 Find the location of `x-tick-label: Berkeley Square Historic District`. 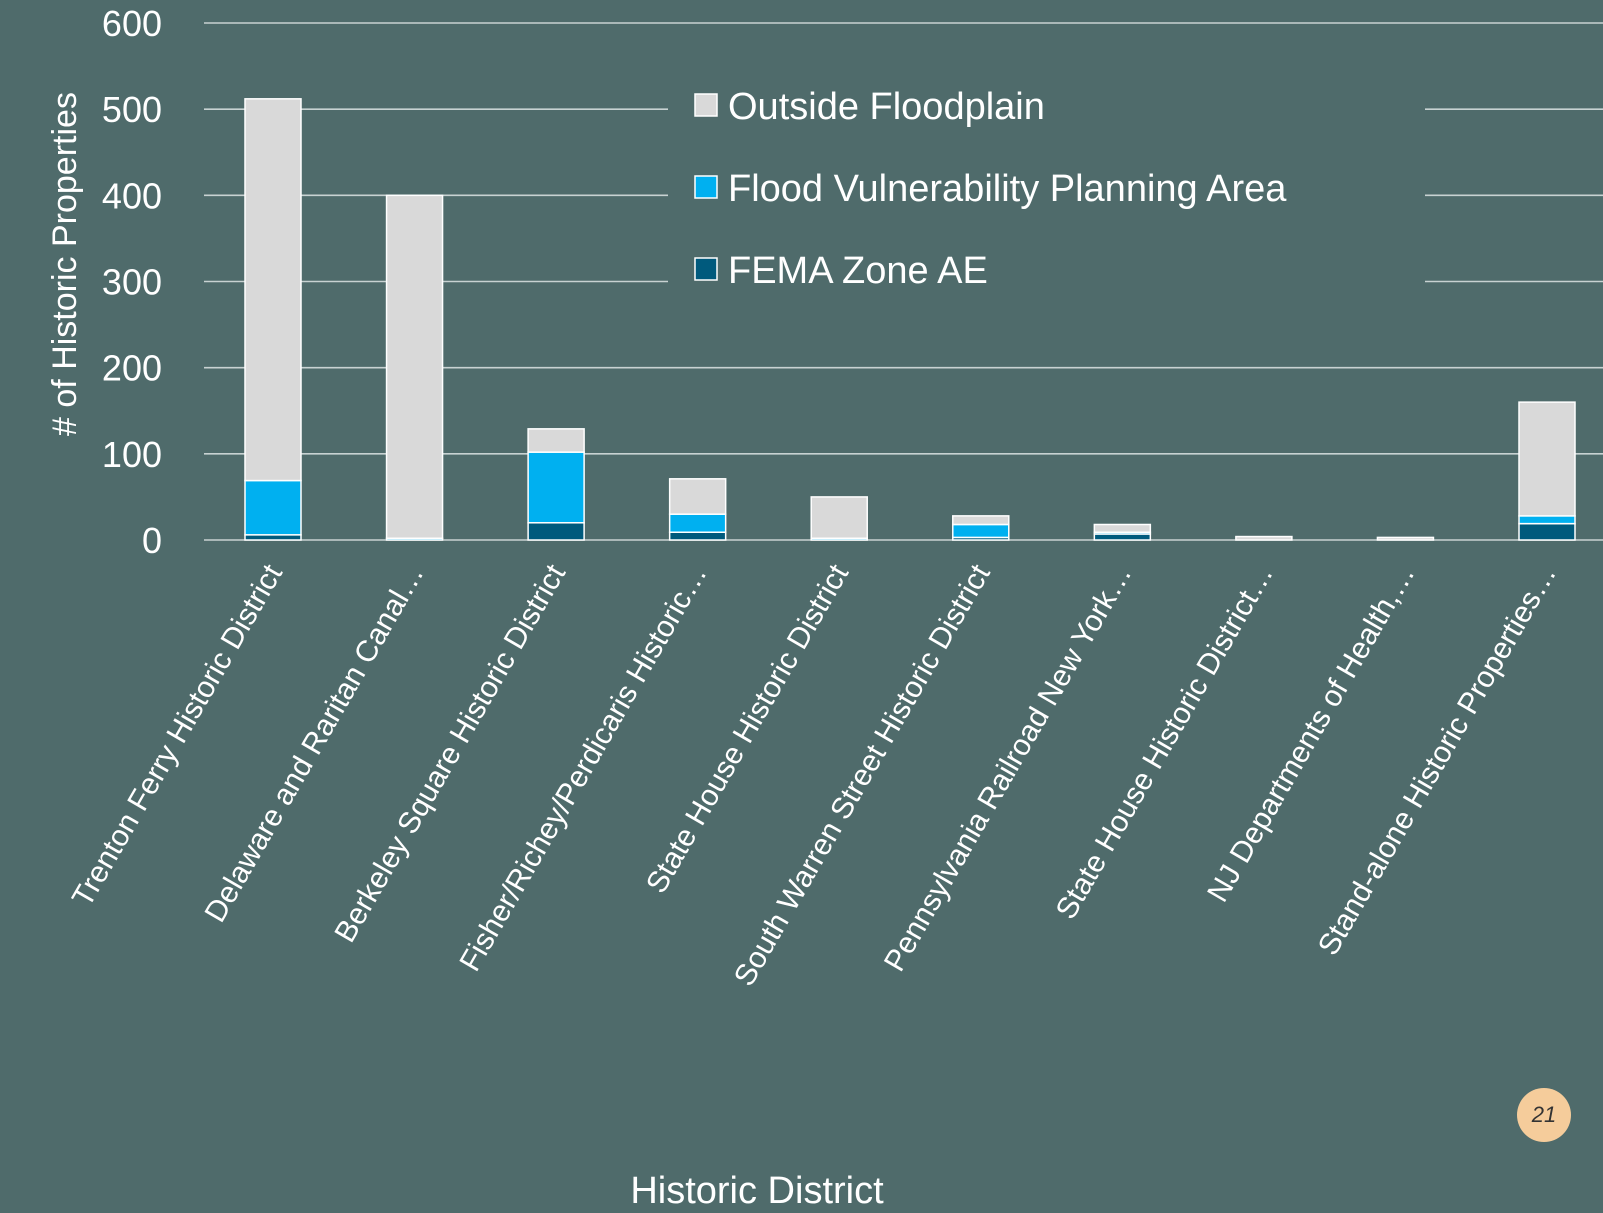

x-tick-label: Berkeley Square Historic District is located at coordinates (451, 753).